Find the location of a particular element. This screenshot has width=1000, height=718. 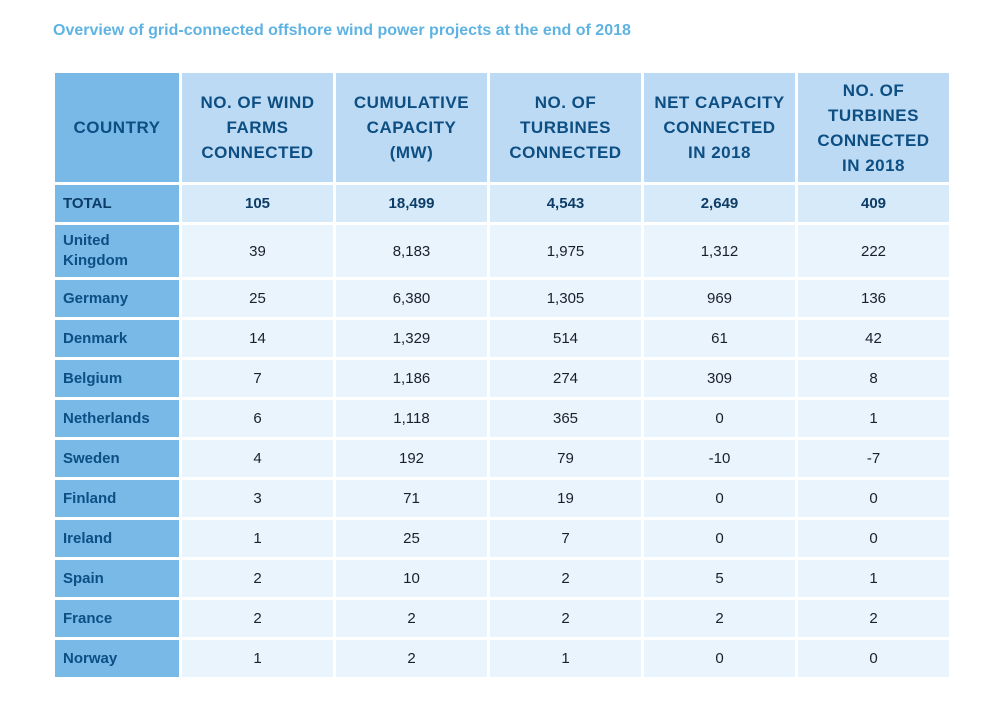

header-turbines: NO. OF TURBINES CONNECTED is located at coordinates (565, 127).